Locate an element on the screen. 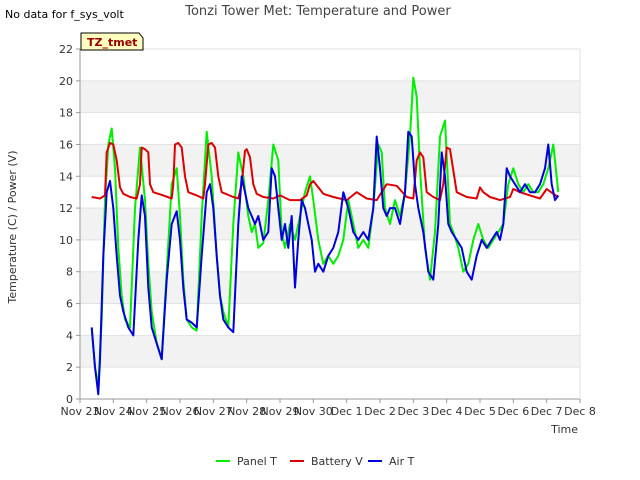  y-tick-label: 16 is located at coordinates (66, 144).